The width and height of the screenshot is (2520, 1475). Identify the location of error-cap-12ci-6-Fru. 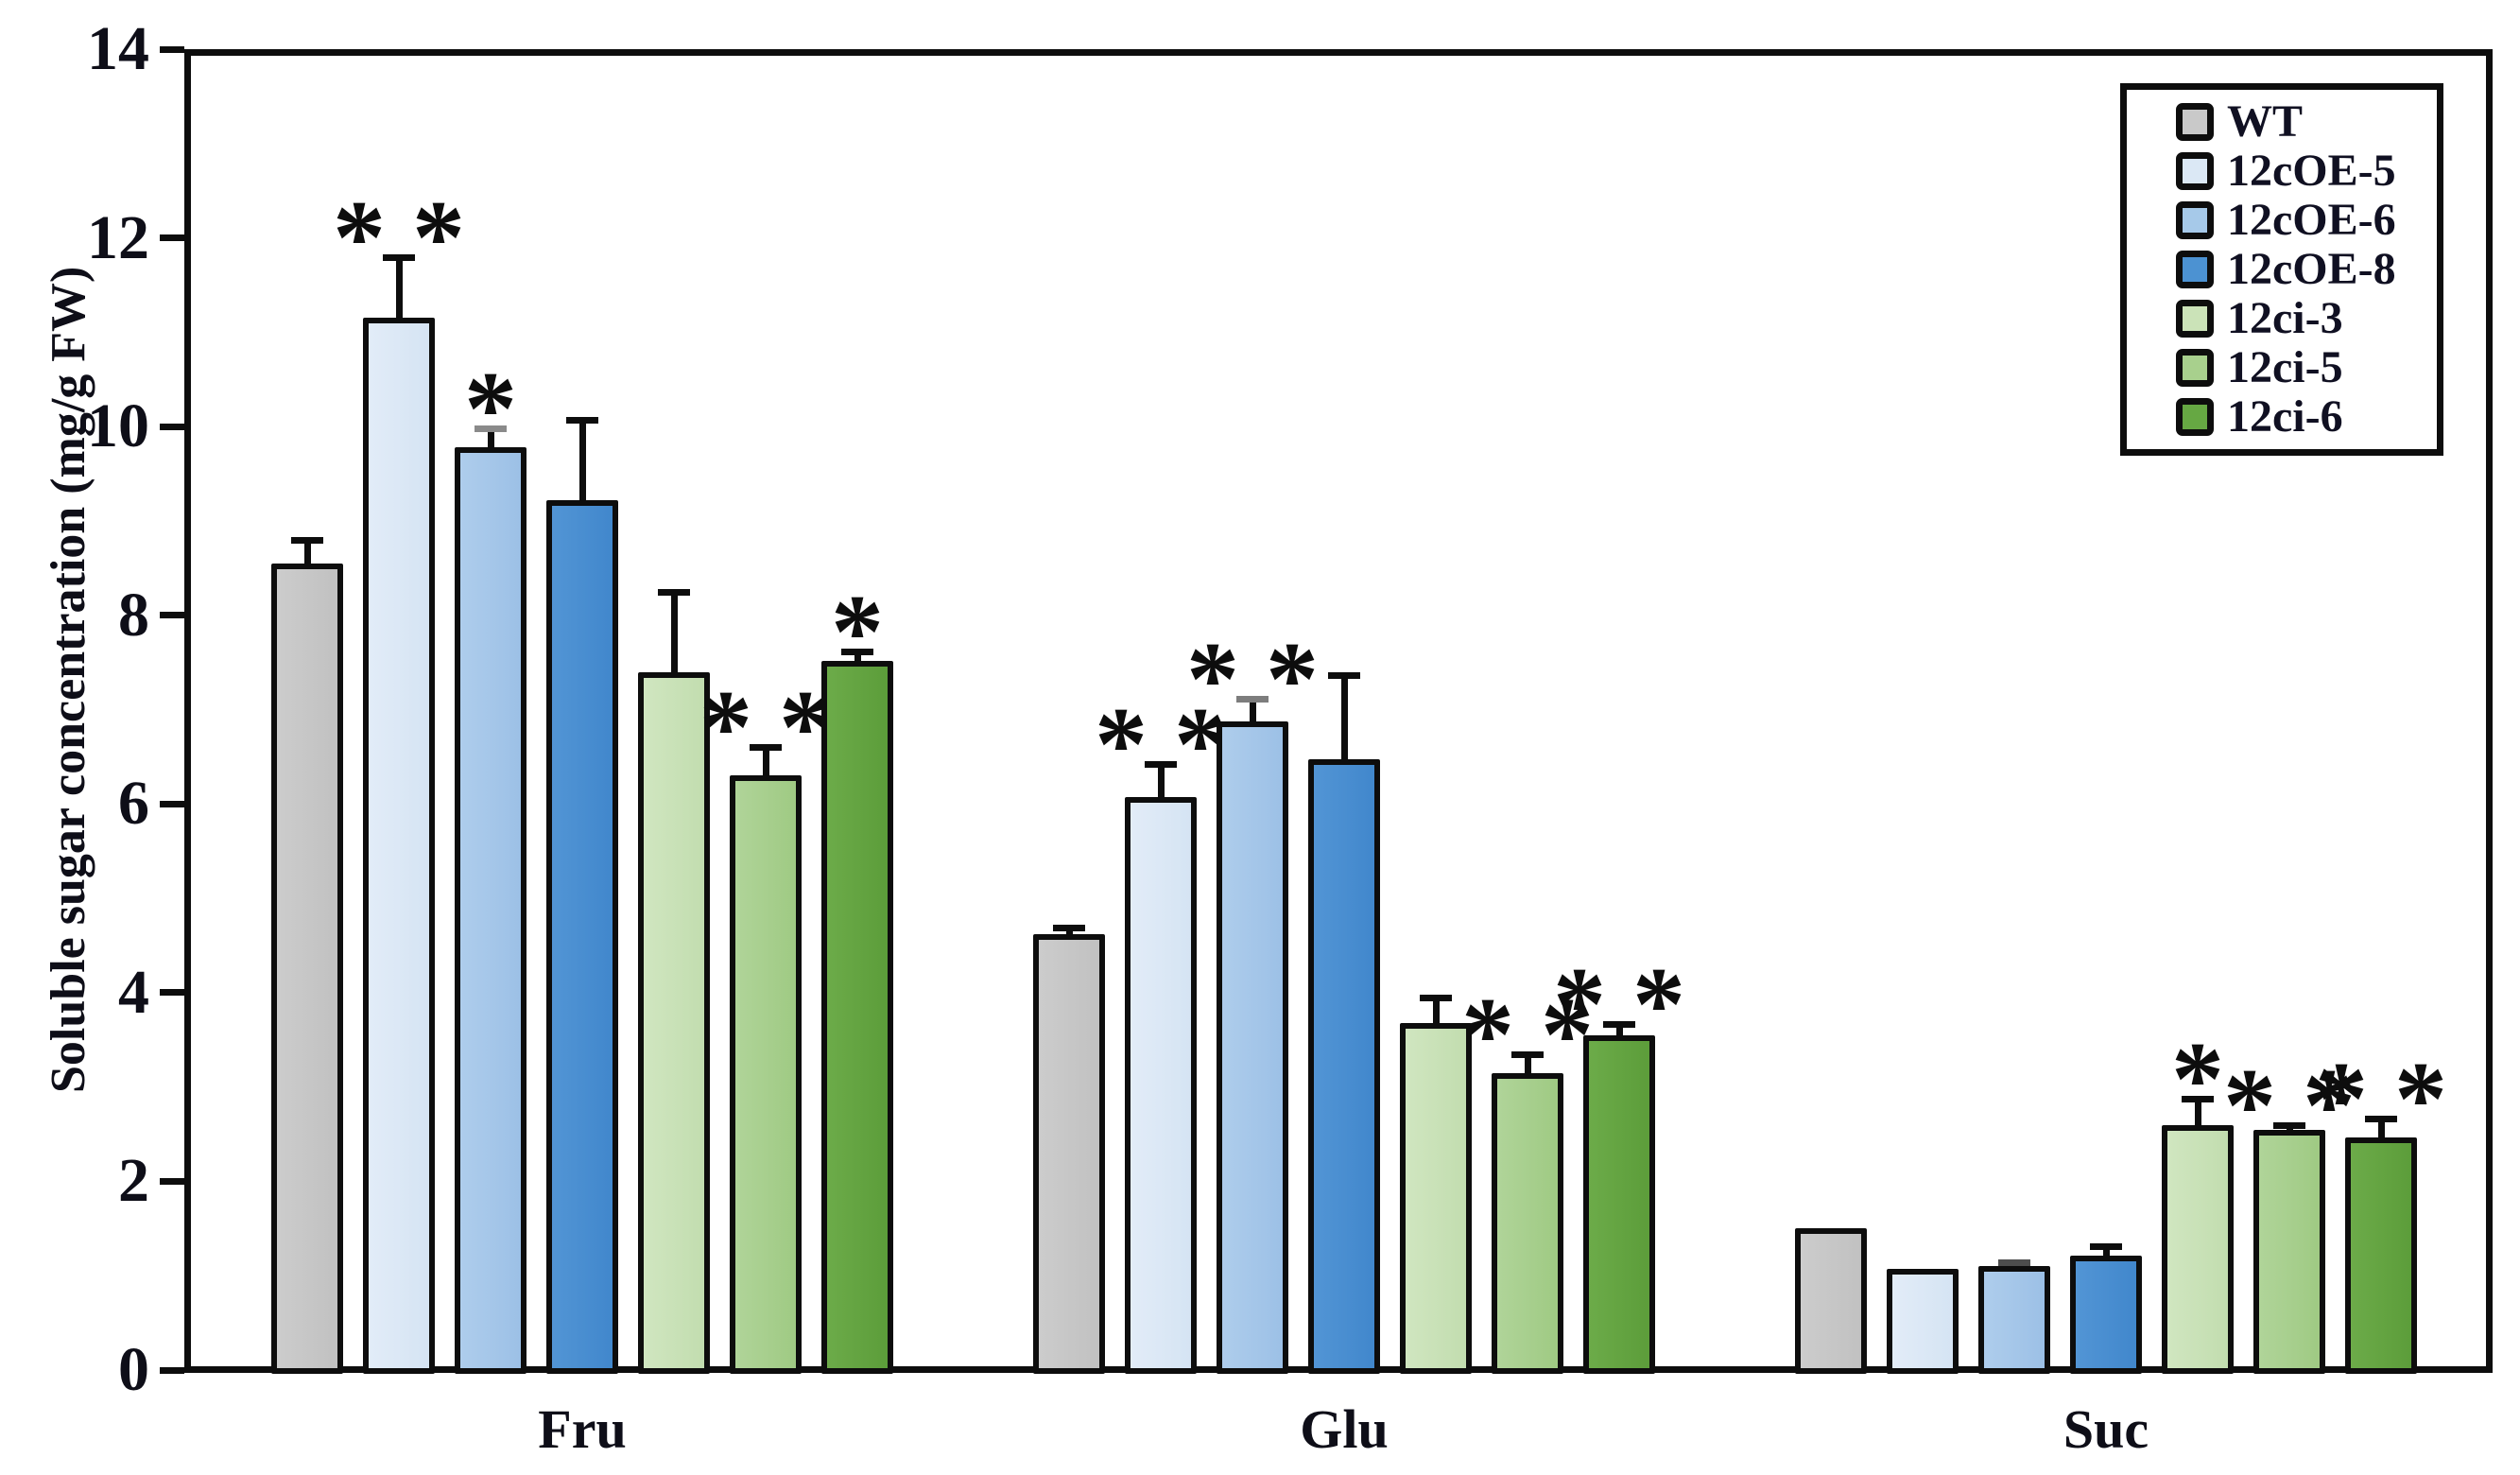
(857, 651).